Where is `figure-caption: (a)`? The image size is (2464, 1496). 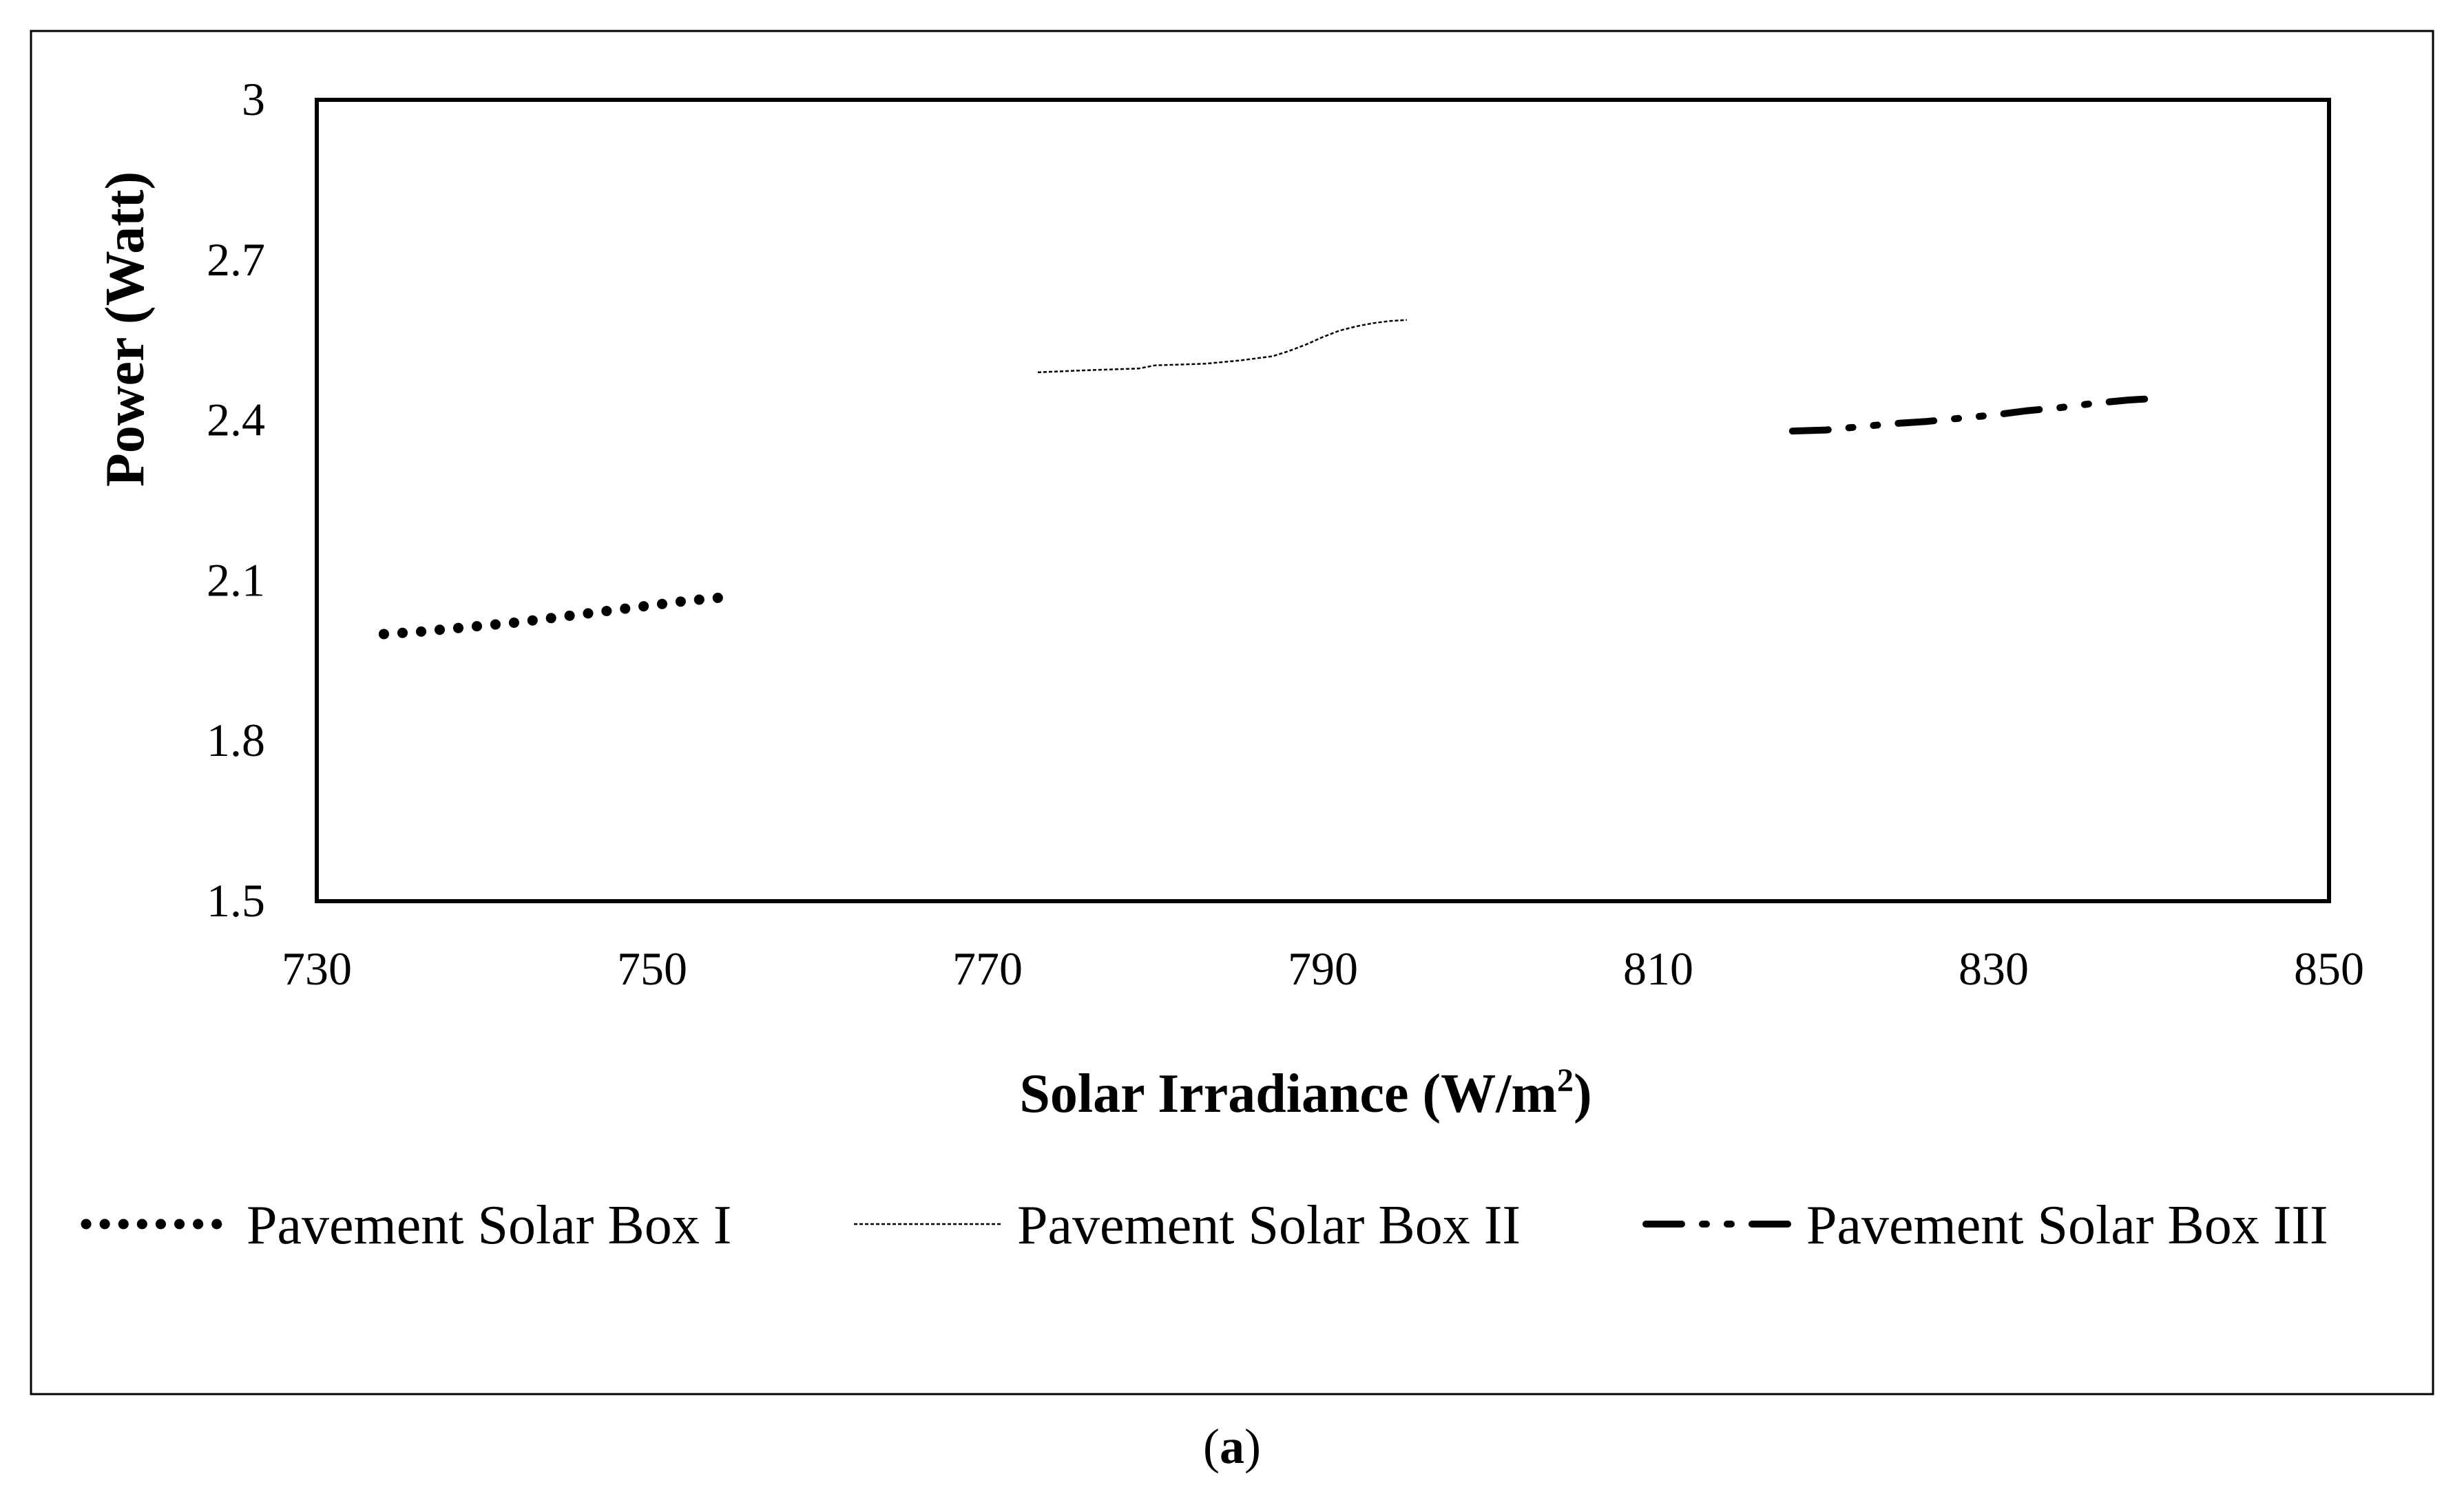 figure-caption: (a) is located at coordinates (1232, 1446).